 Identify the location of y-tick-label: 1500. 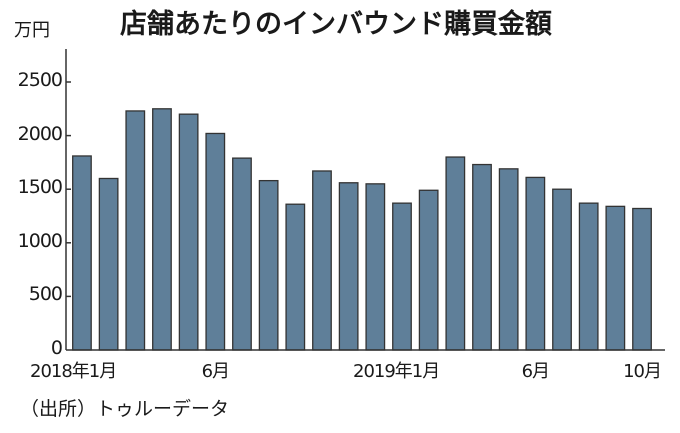
(40, 187).